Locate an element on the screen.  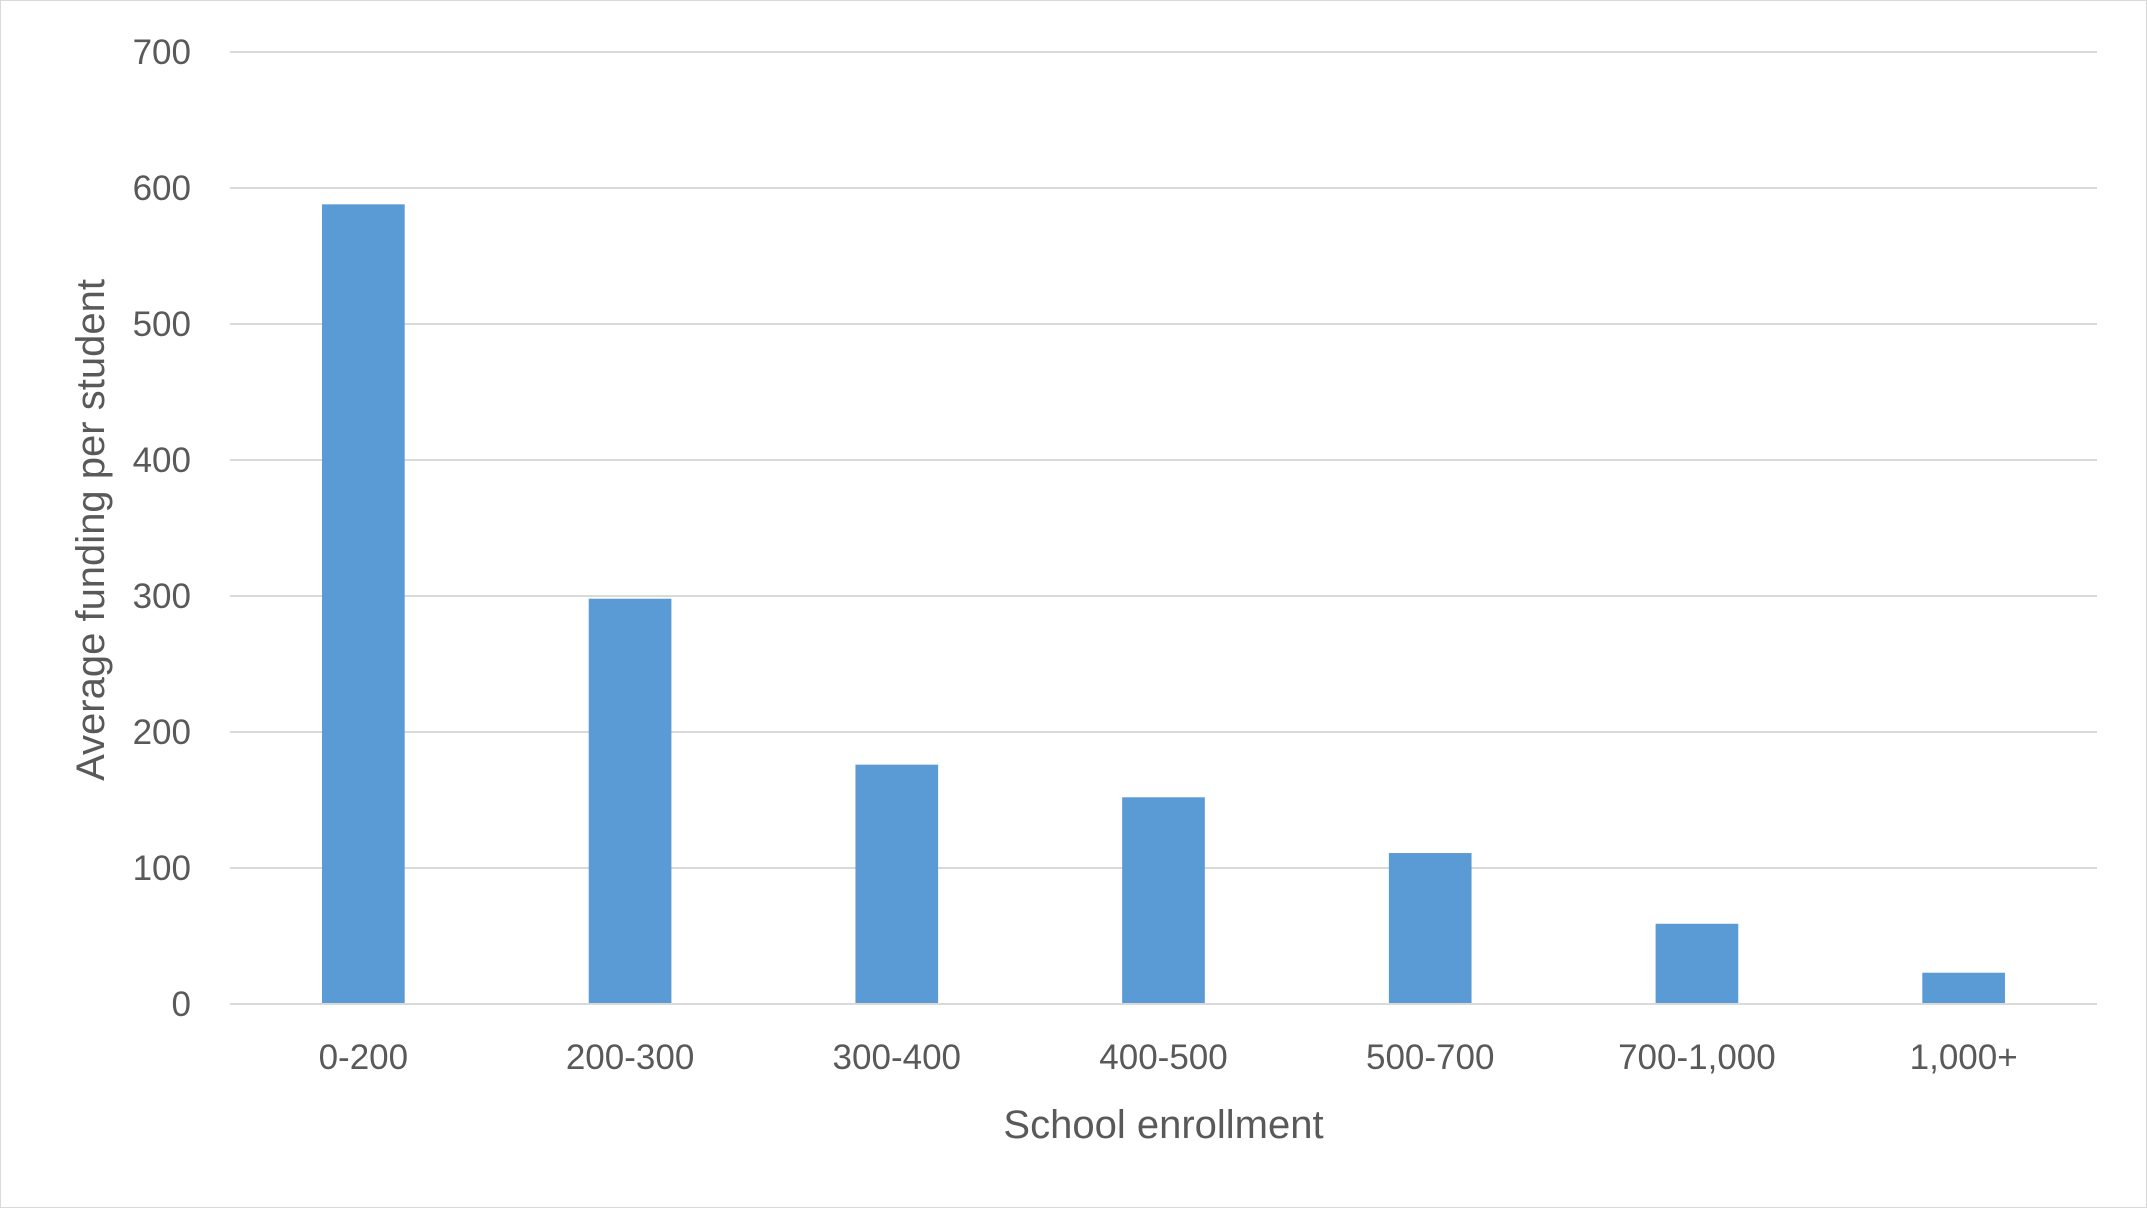
x-tick-label: 500-700 is located at coordinates (1430, 1057).